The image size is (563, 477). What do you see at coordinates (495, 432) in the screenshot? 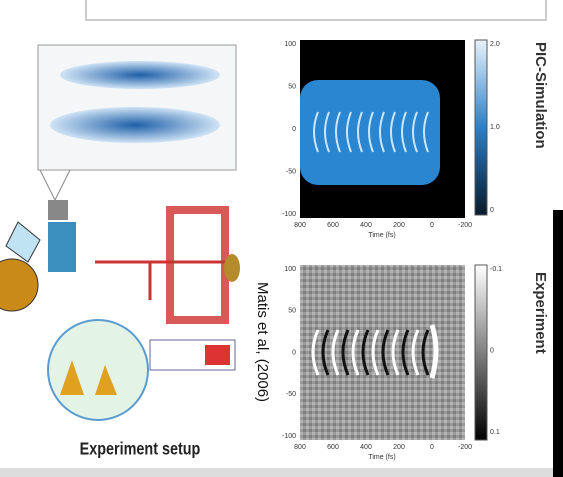
I see `colorbar-tick: 0.1` at bounding box center [495, 432].